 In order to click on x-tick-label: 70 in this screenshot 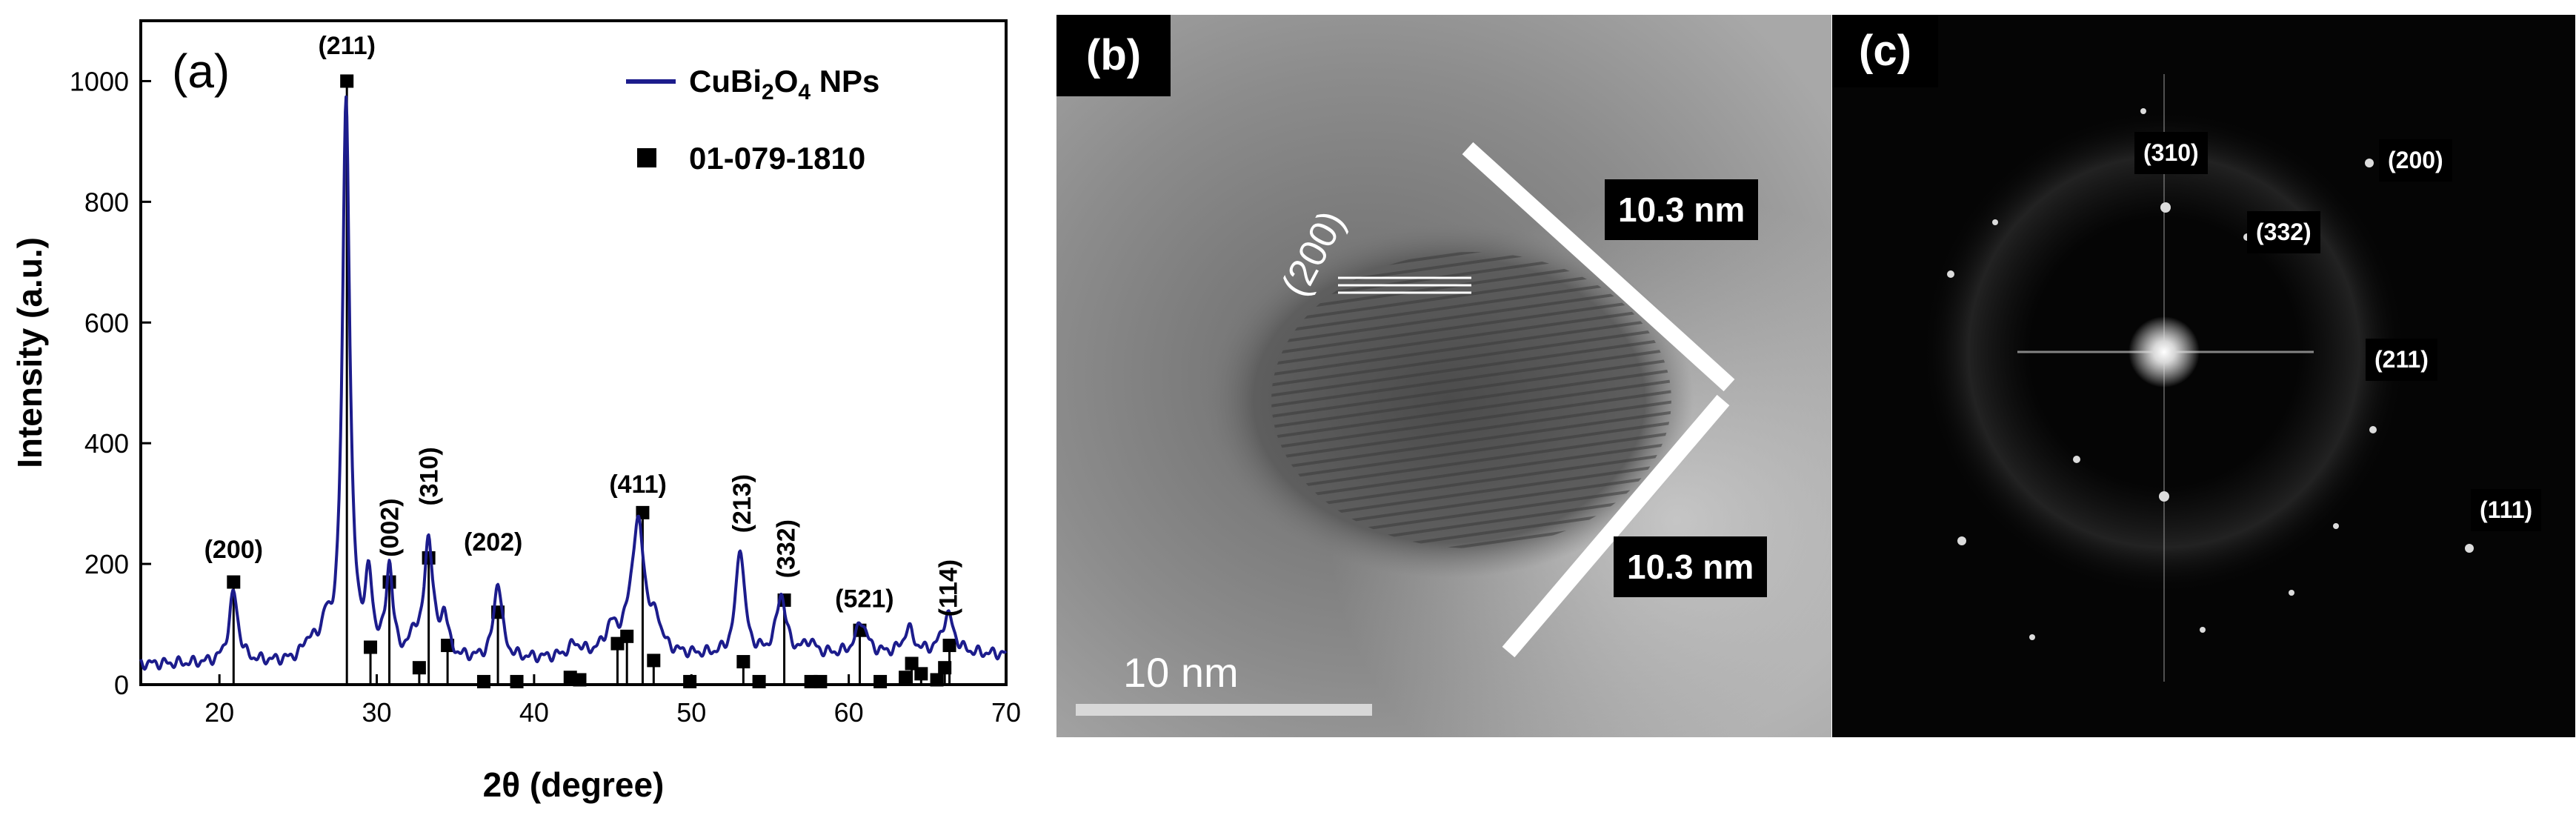, I will do `click(1006, 712)`.